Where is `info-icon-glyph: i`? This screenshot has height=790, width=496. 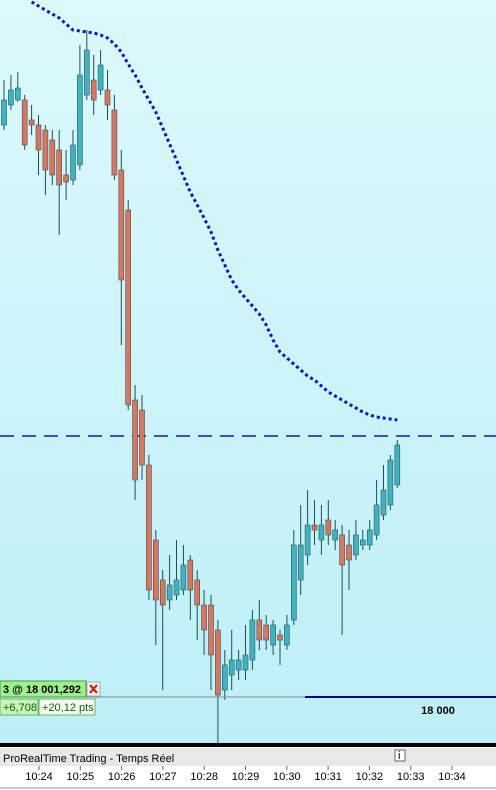 info-icon-glyph: i is located at coordinates (399, 756).